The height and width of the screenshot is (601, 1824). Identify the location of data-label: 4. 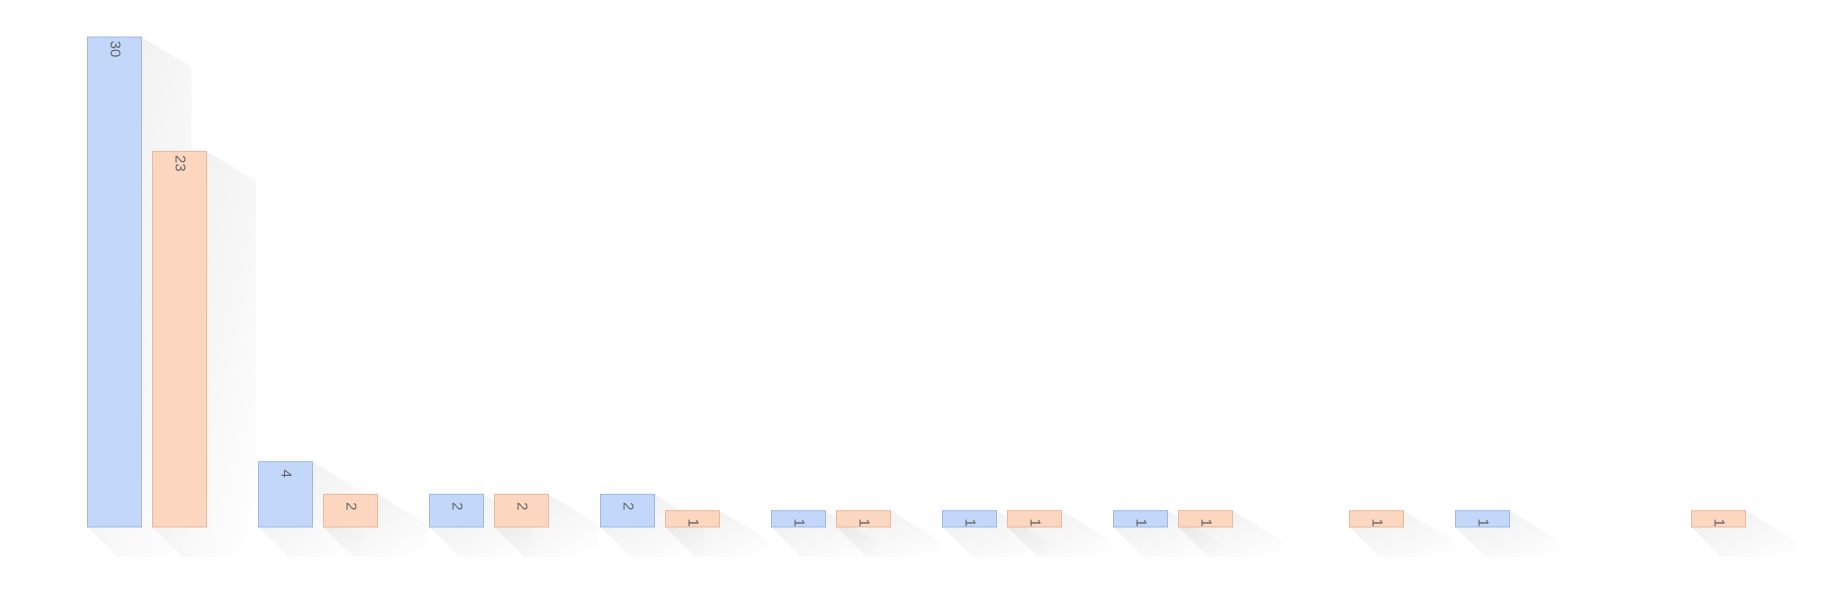
(286, 473).